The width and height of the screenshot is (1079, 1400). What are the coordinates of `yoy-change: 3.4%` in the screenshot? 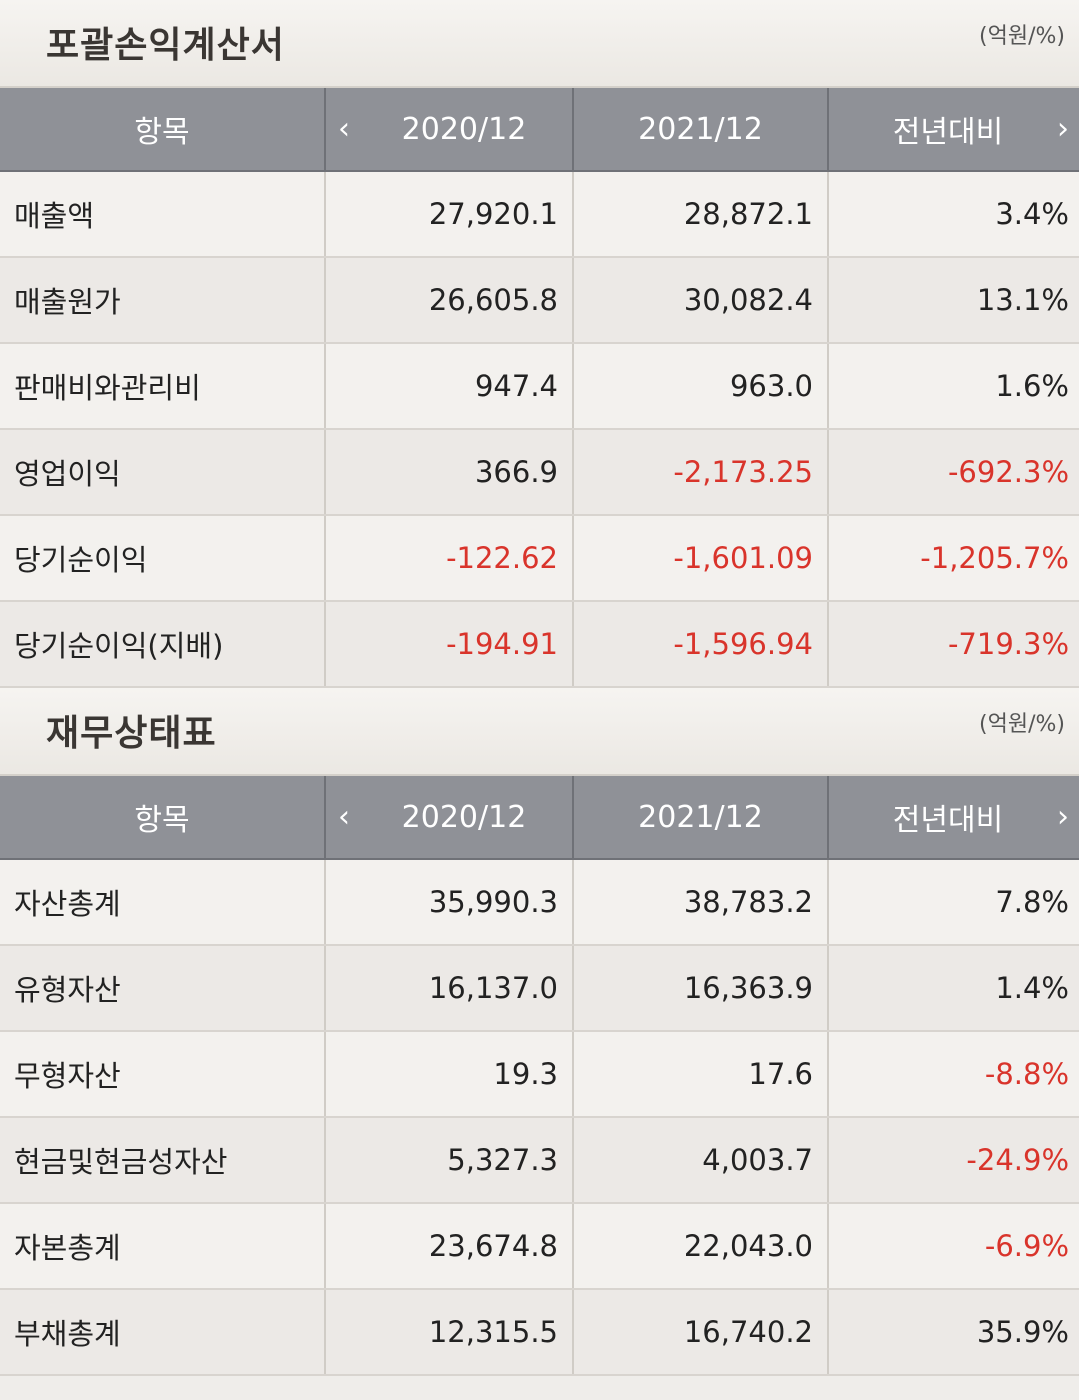 It's located at (953, 214).